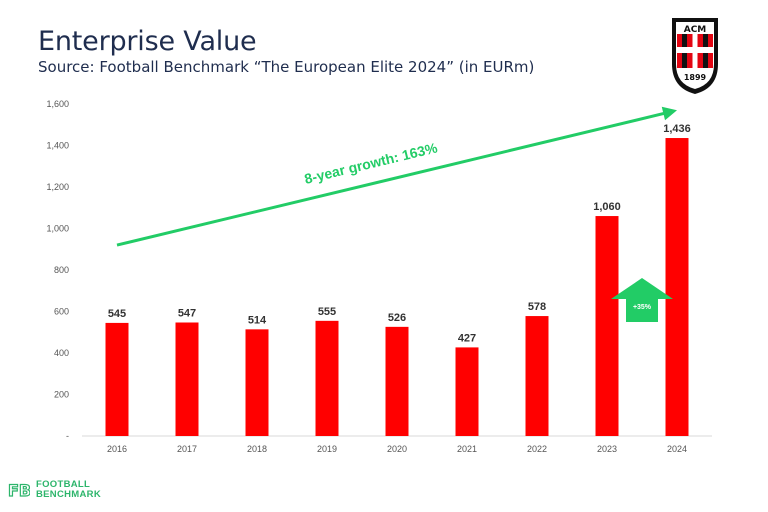  I want to click on x-tick-label: 2018, so click(257, 449).